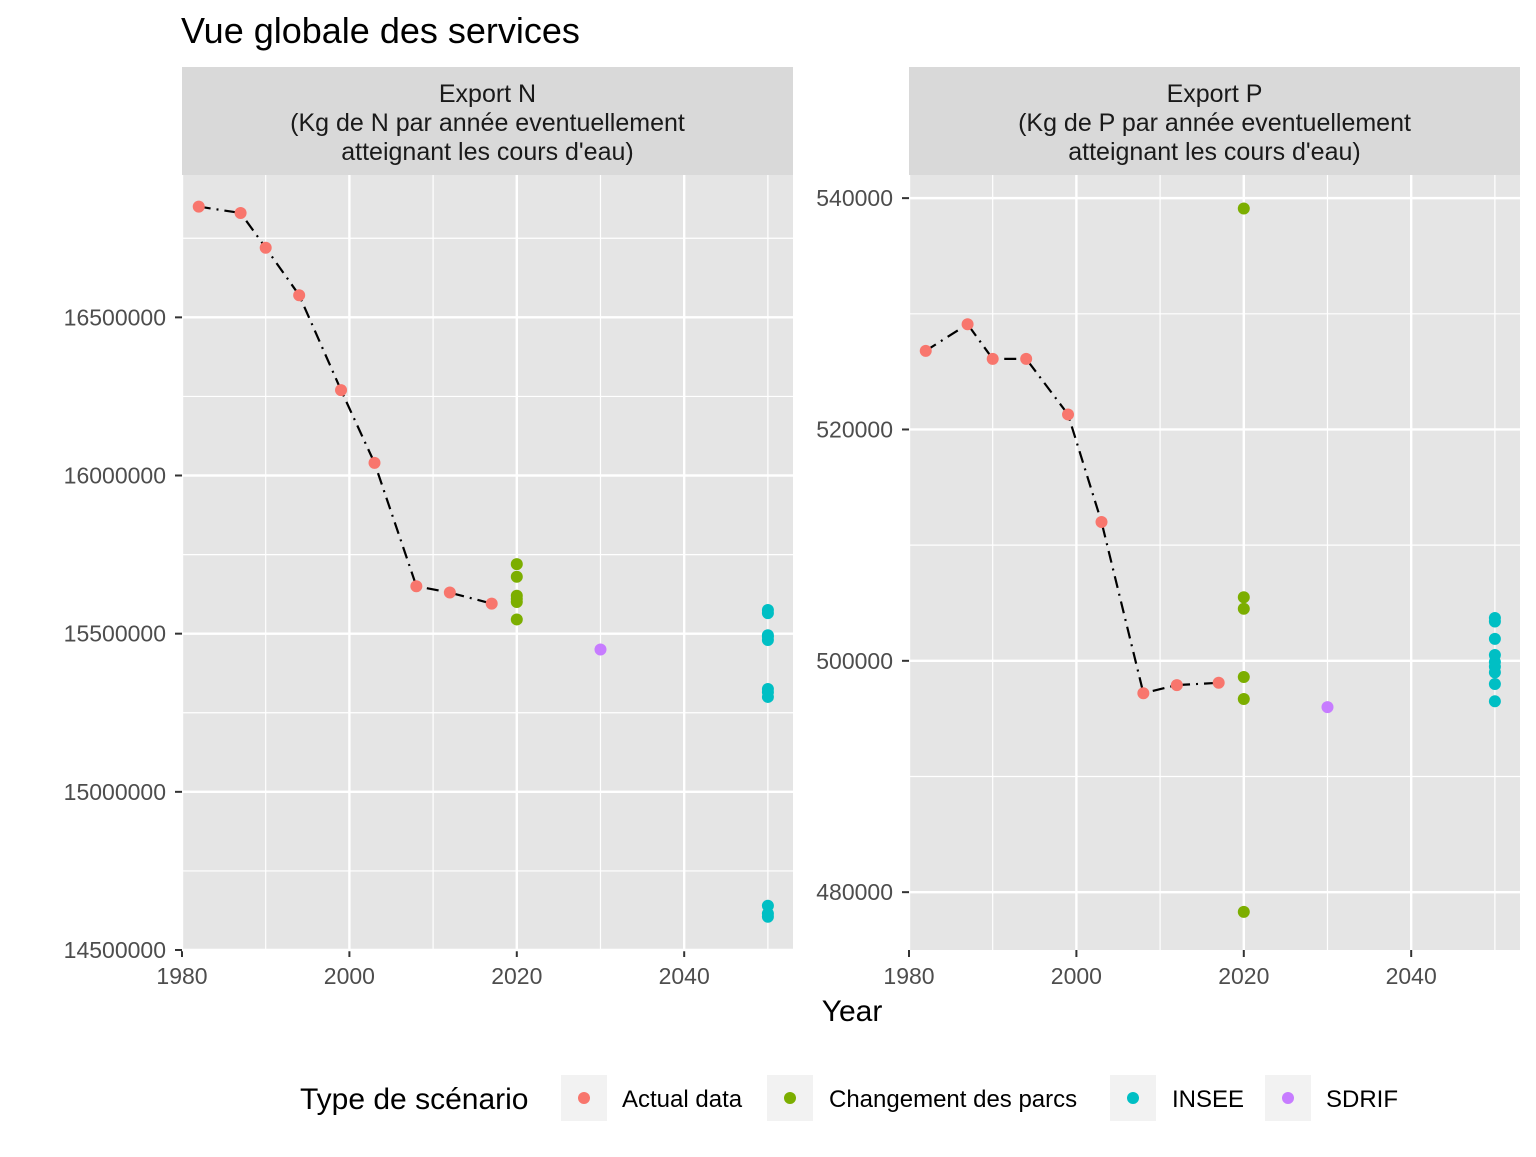 Image resolution: width=1536 pixels, height=1157 pixels. Describe the element at coordinates (115, 317) in the screenshot. I see `y-tick-label: 16500000` at that location.